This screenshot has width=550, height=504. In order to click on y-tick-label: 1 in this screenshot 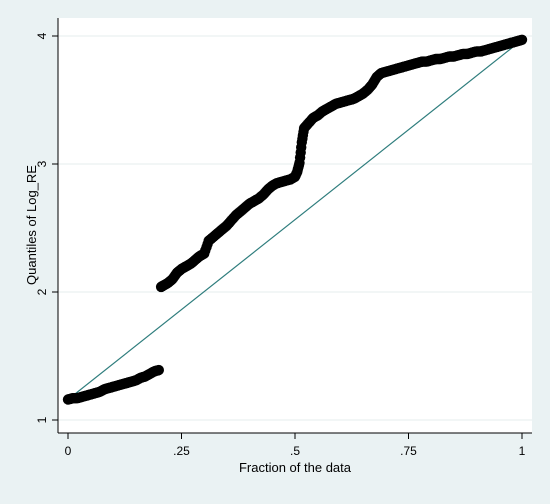, I will do `click(42, 419)`.